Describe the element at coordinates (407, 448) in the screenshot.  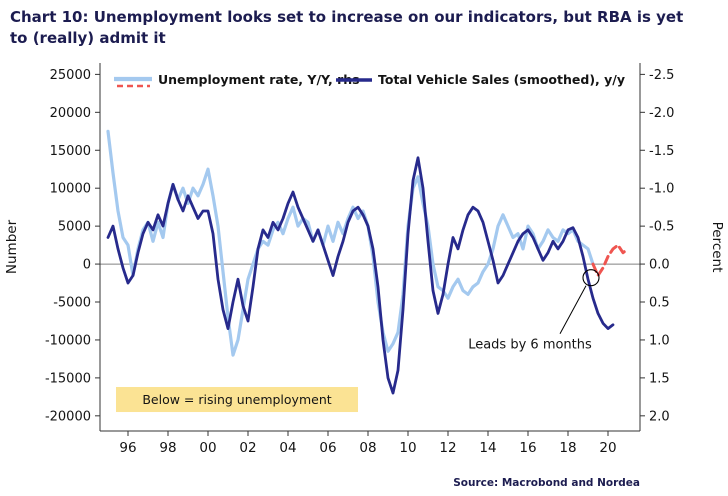
I see `x-tick-label: 10` at that location.